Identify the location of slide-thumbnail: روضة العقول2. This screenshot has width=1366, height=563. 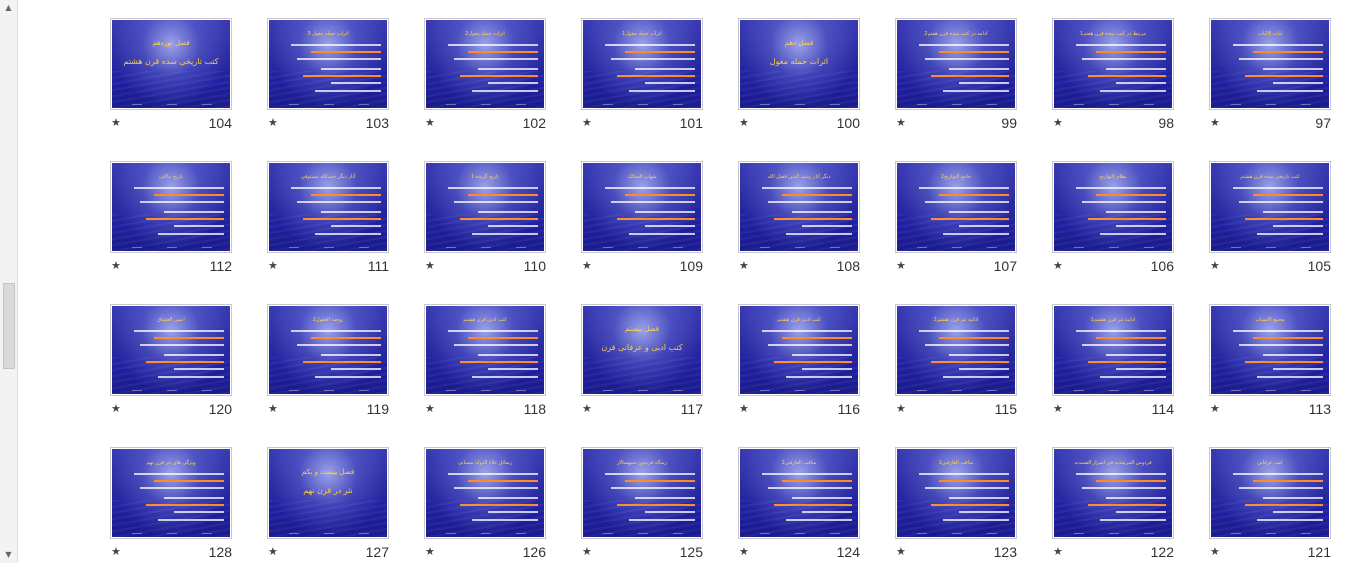
(328, 350).